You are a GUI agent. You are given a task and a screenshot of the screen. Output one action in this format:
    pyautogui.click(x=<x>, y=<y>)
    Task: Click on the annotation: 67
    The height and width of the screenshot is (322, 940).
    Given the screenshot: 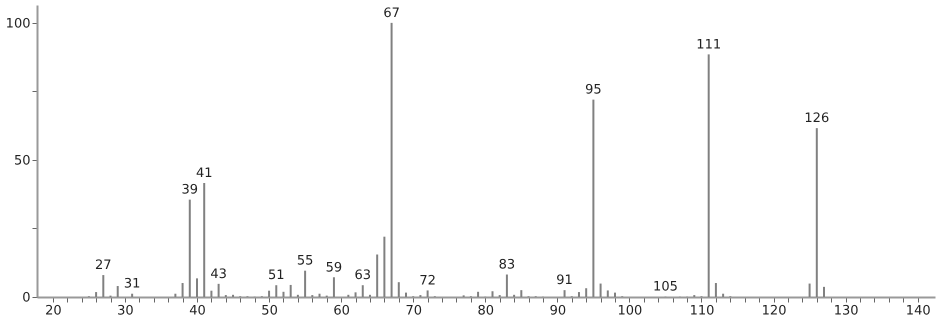 What is the action you would take?
    pyautogui.click(x=391, y=13)
    